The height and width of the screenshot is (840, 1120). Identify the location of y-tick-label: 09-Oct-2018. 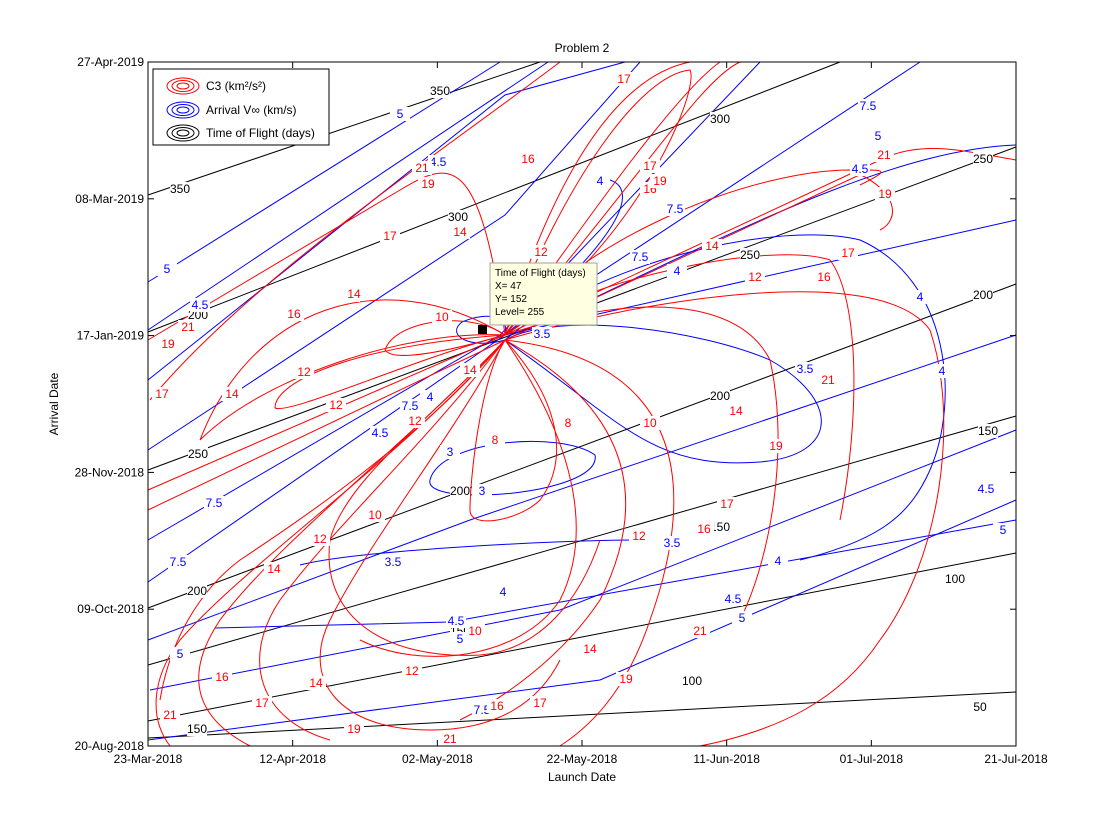
(110, 609).